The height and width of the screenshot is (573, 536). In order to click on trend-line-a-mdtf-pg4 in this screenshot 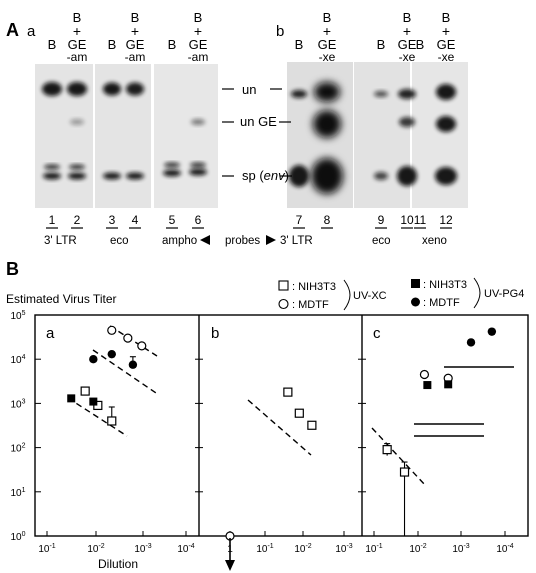, I will do `click(124, 371)`.